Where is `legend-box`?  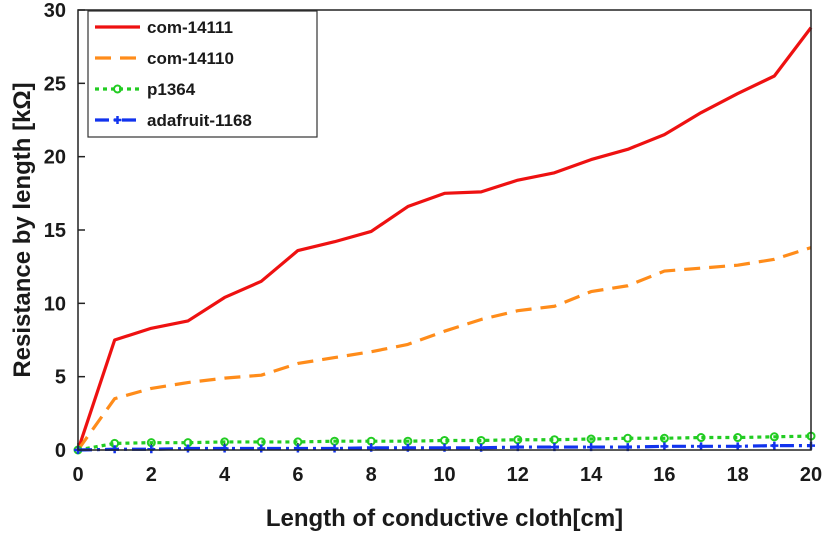
legend-box is located at coordinates (202, 74).